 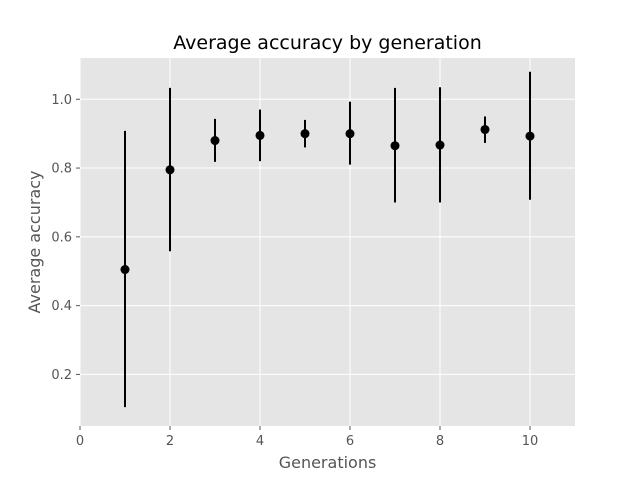 I want to click on x-tick-label: 8, so click(x=440, y=441).